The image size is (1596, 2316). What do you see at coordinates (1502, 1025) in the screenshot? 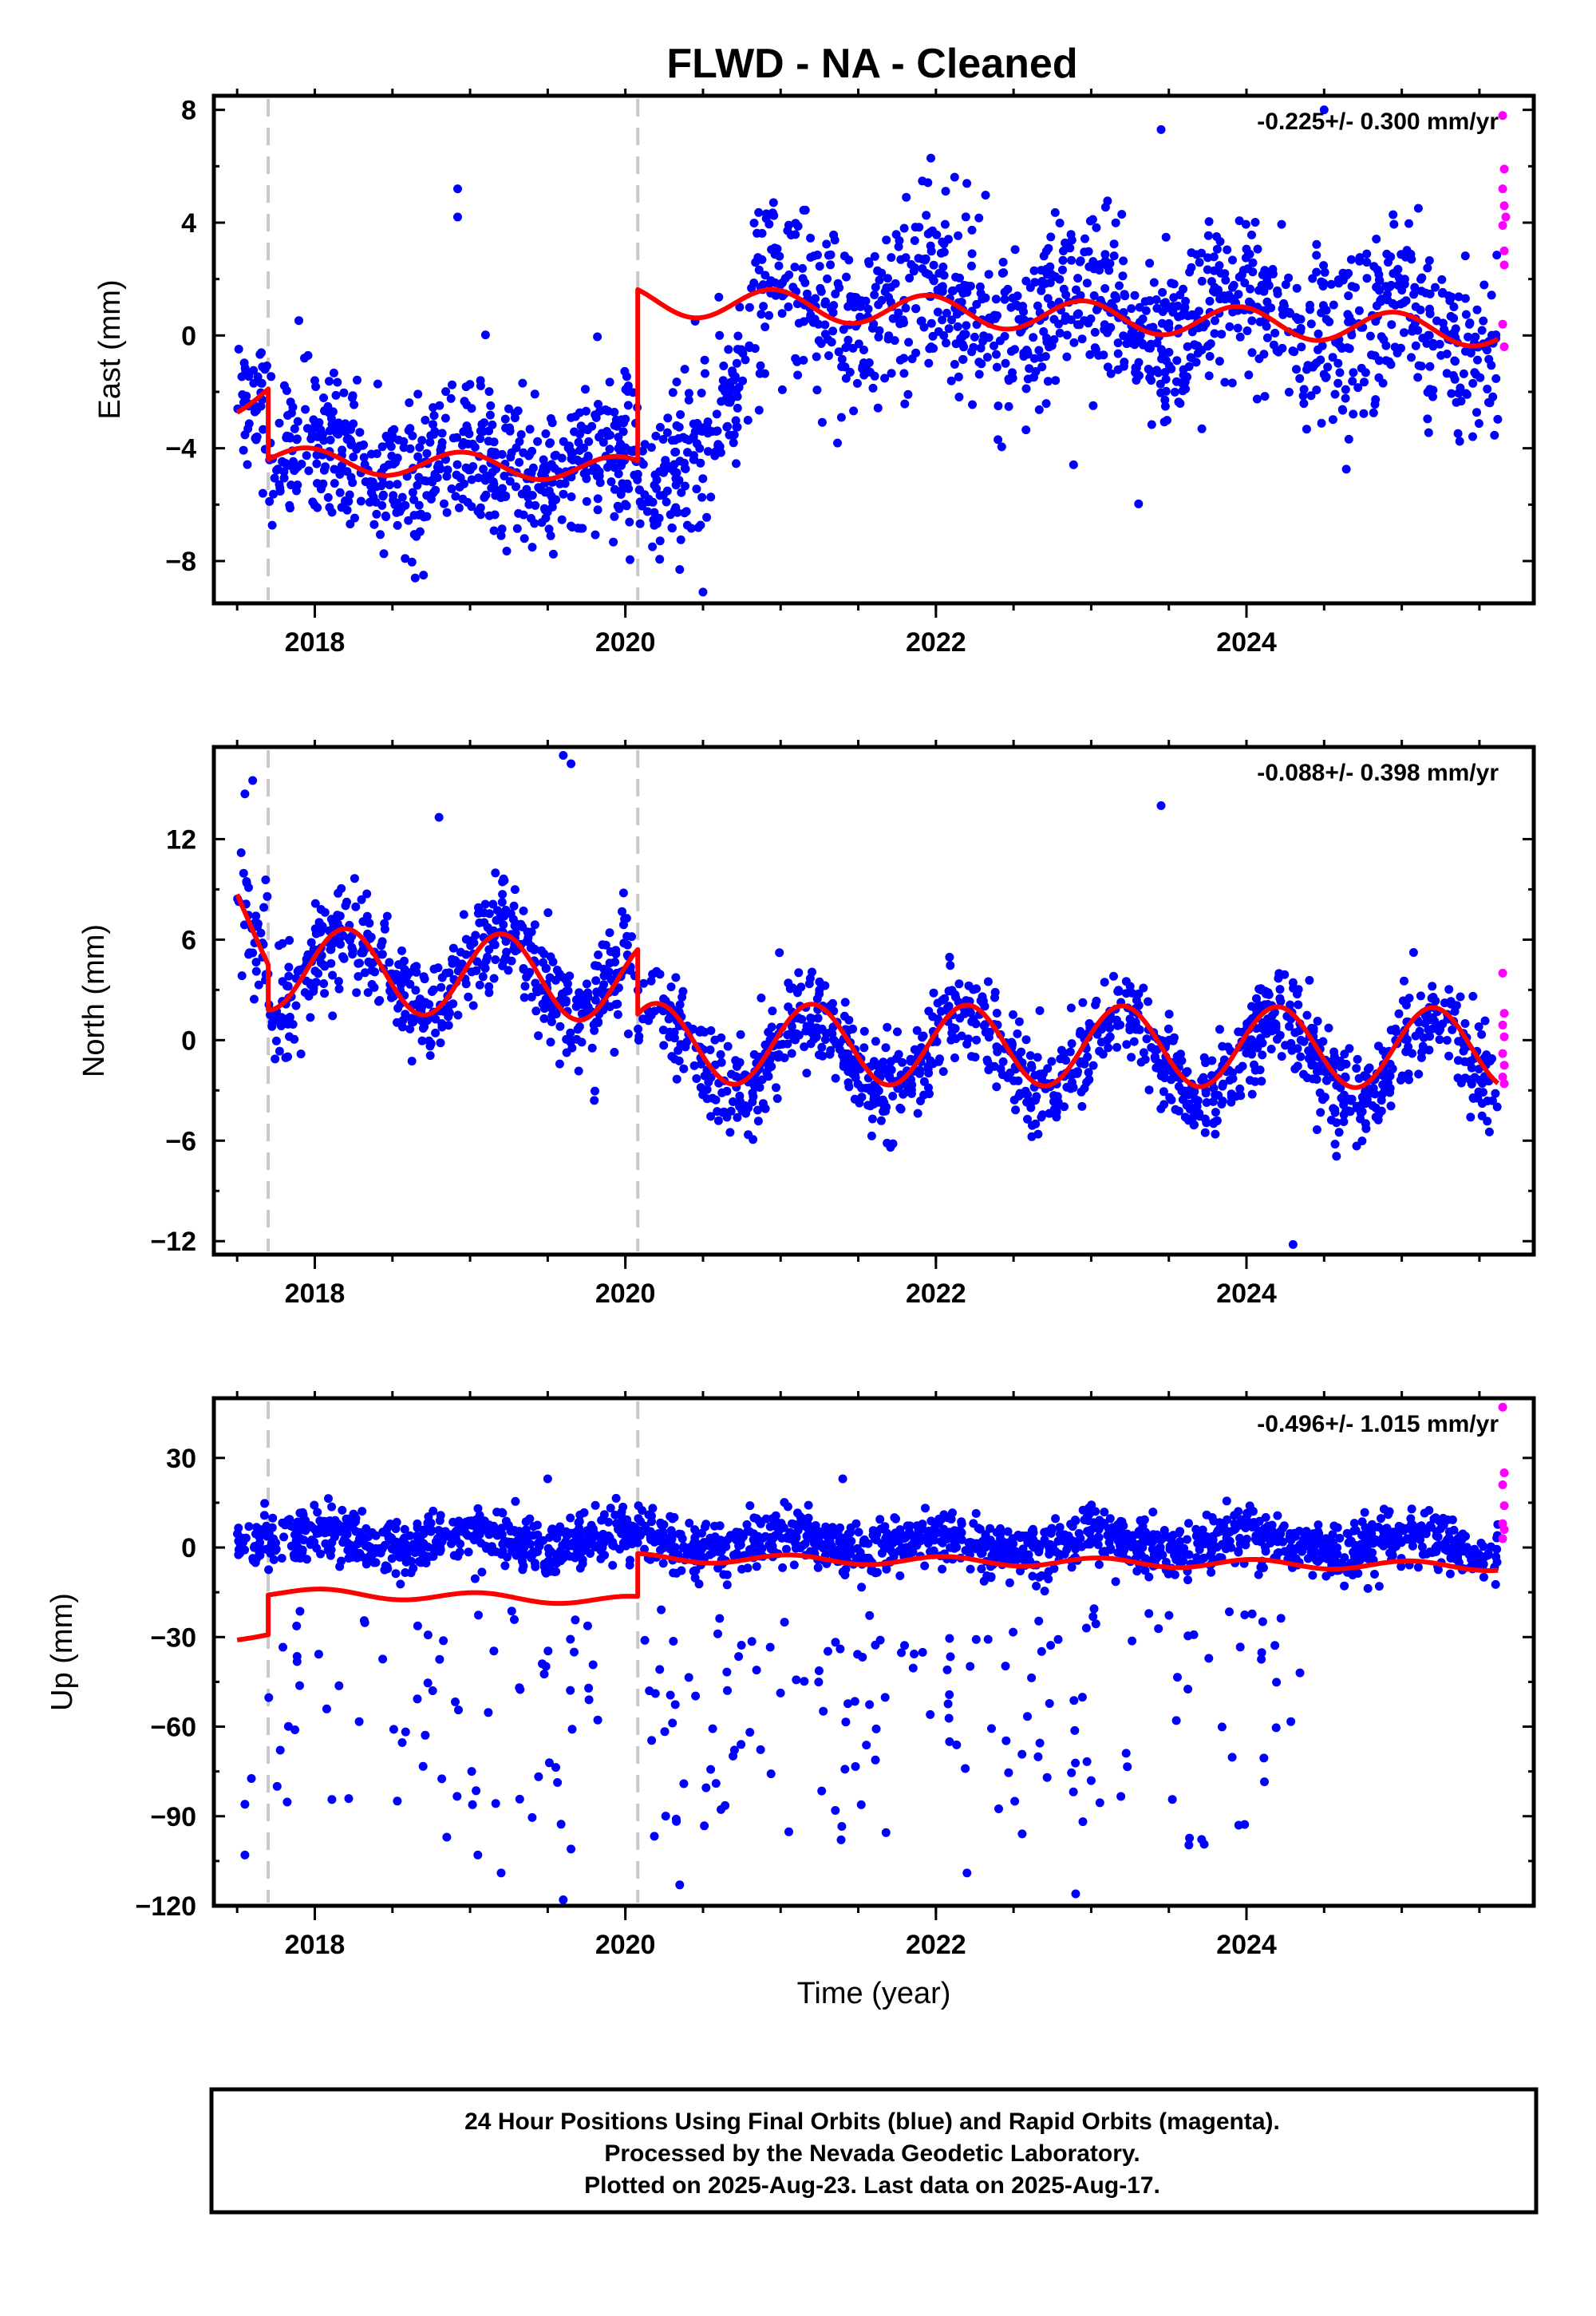
I see `rapid-point` at bounding box center [1502, 1025].